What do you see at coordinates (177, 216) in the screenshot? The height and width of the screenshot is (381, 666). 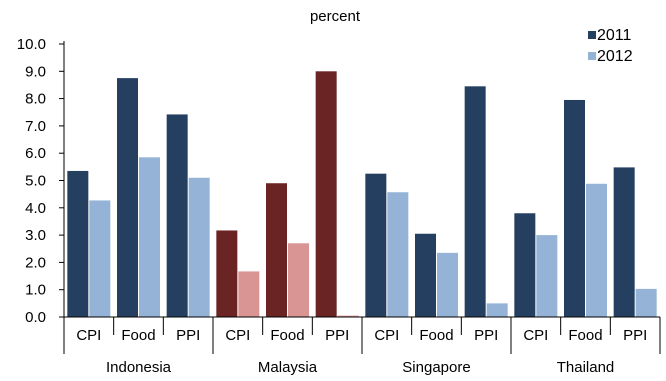 I see `bar-indonesia-ppi-2011` at bounding box center [177, 216].